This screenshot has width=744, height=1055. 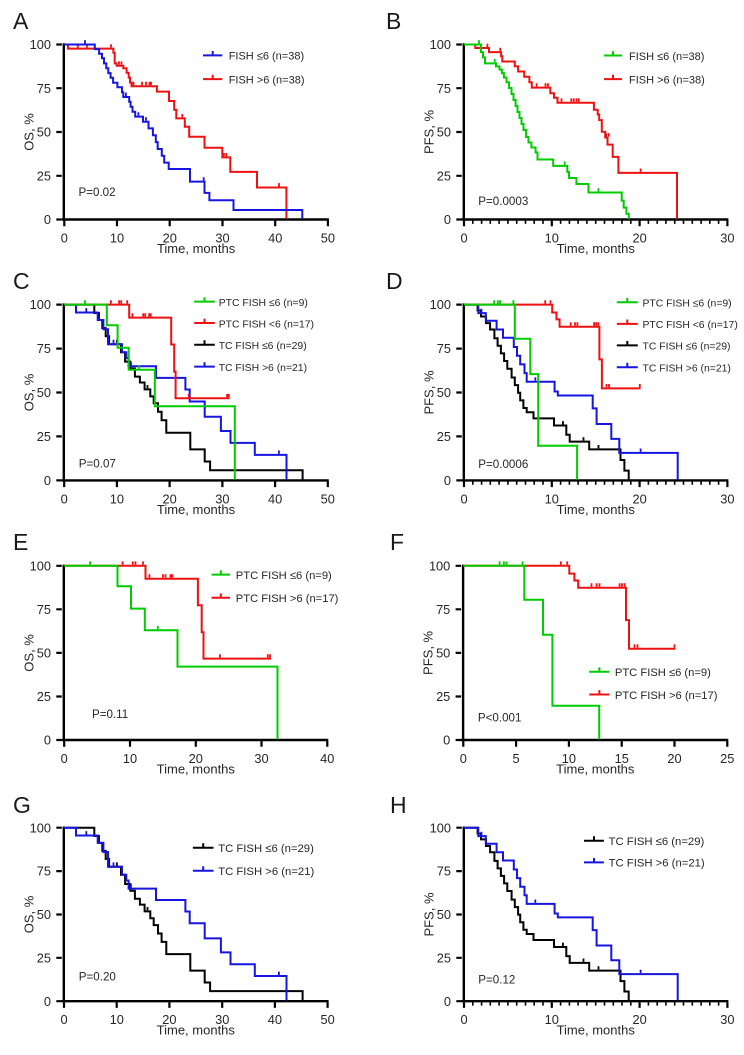 I want to click on svg-text: A, so click(x=21, y=21).